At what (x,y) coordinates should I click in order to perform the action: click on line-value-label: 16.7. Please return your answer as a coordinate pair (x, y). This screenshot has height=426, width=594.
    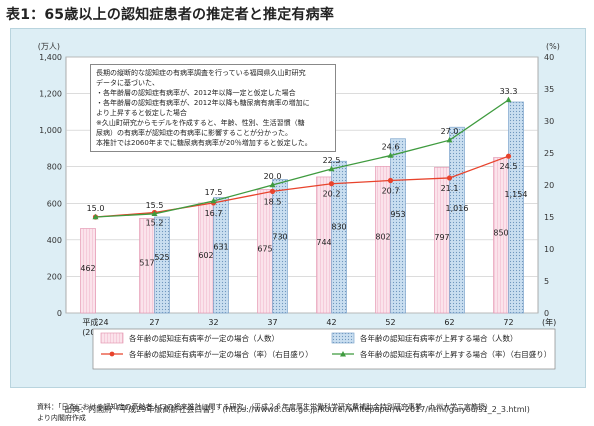
    Looking at the image, I should click on (214, 213).